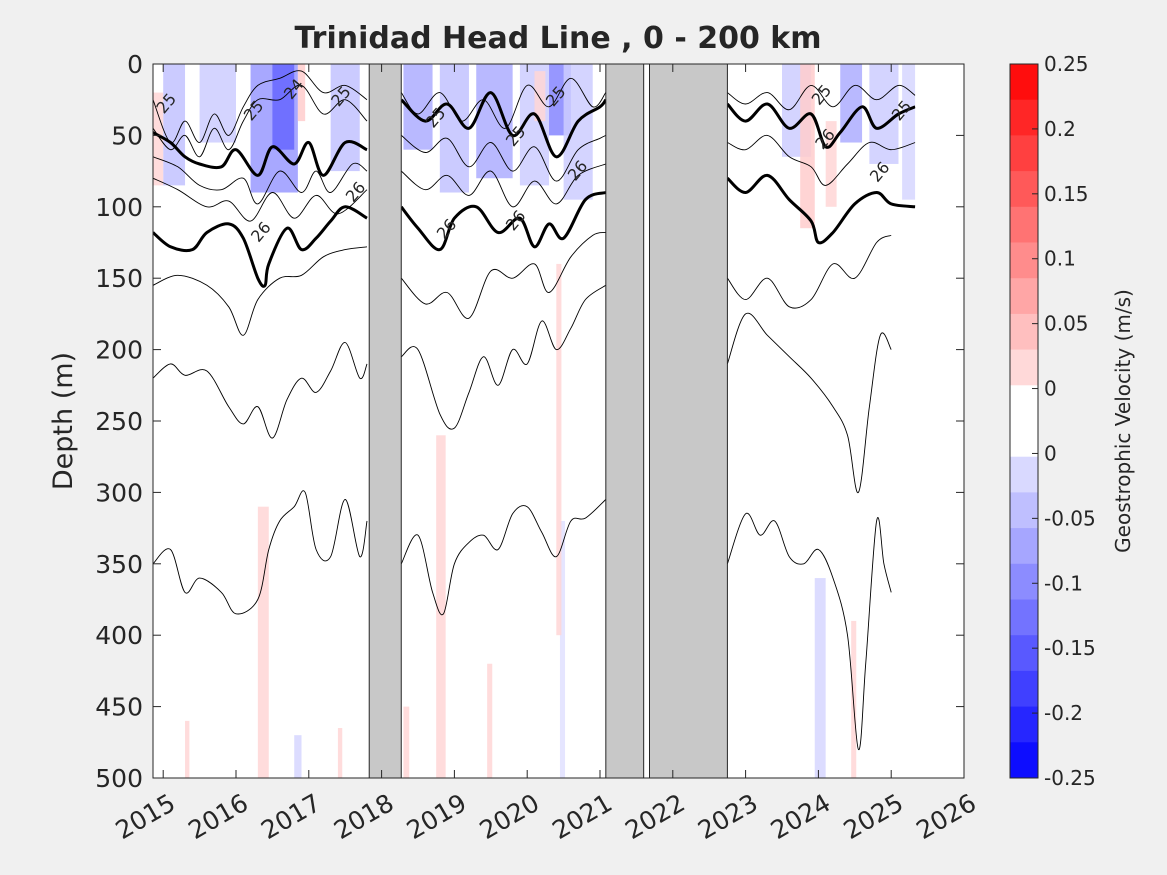 Image resolution: width=1167 pixels, height=875 pixels. I want to click on colorbar-tick-label: -0.25, so click(1070, 778).